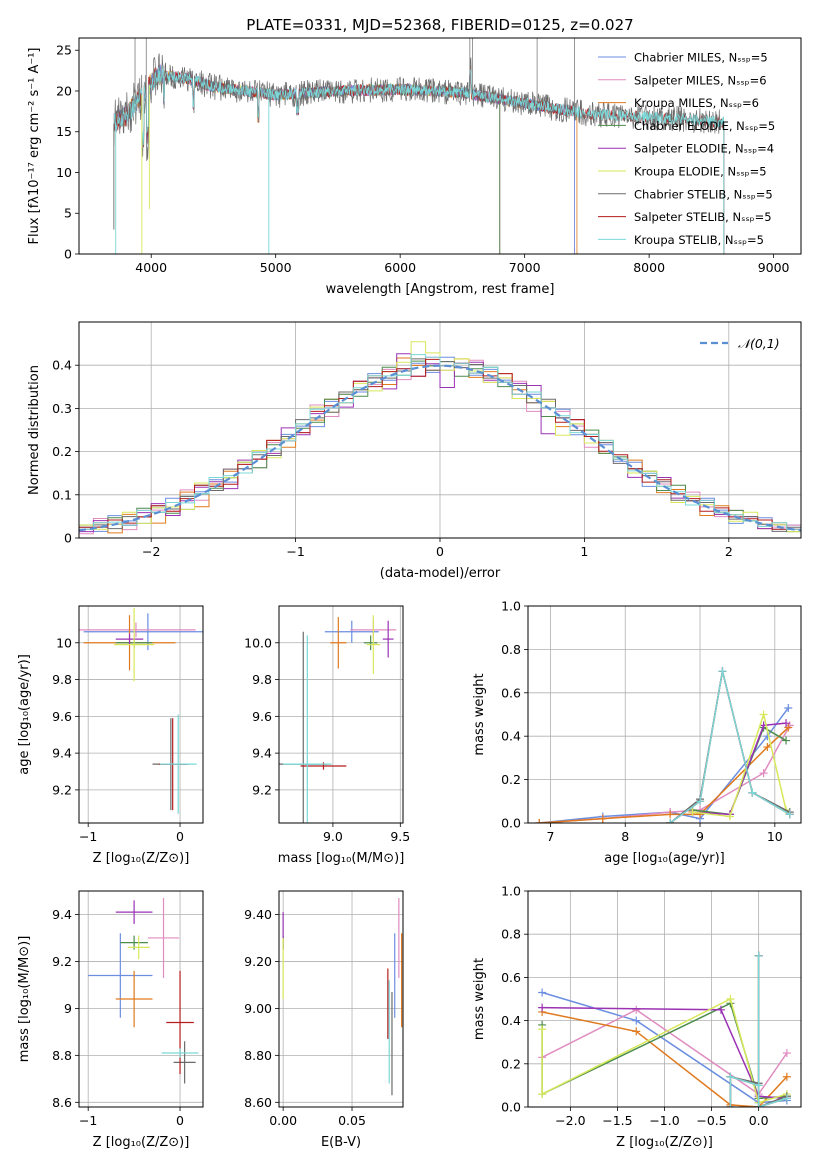  What do you see at coordinates (24, 999) in the screenshot?
I see `y-axis-label: mass [log₁₀(M/M⊙)]` at bounding box center [24, 999].